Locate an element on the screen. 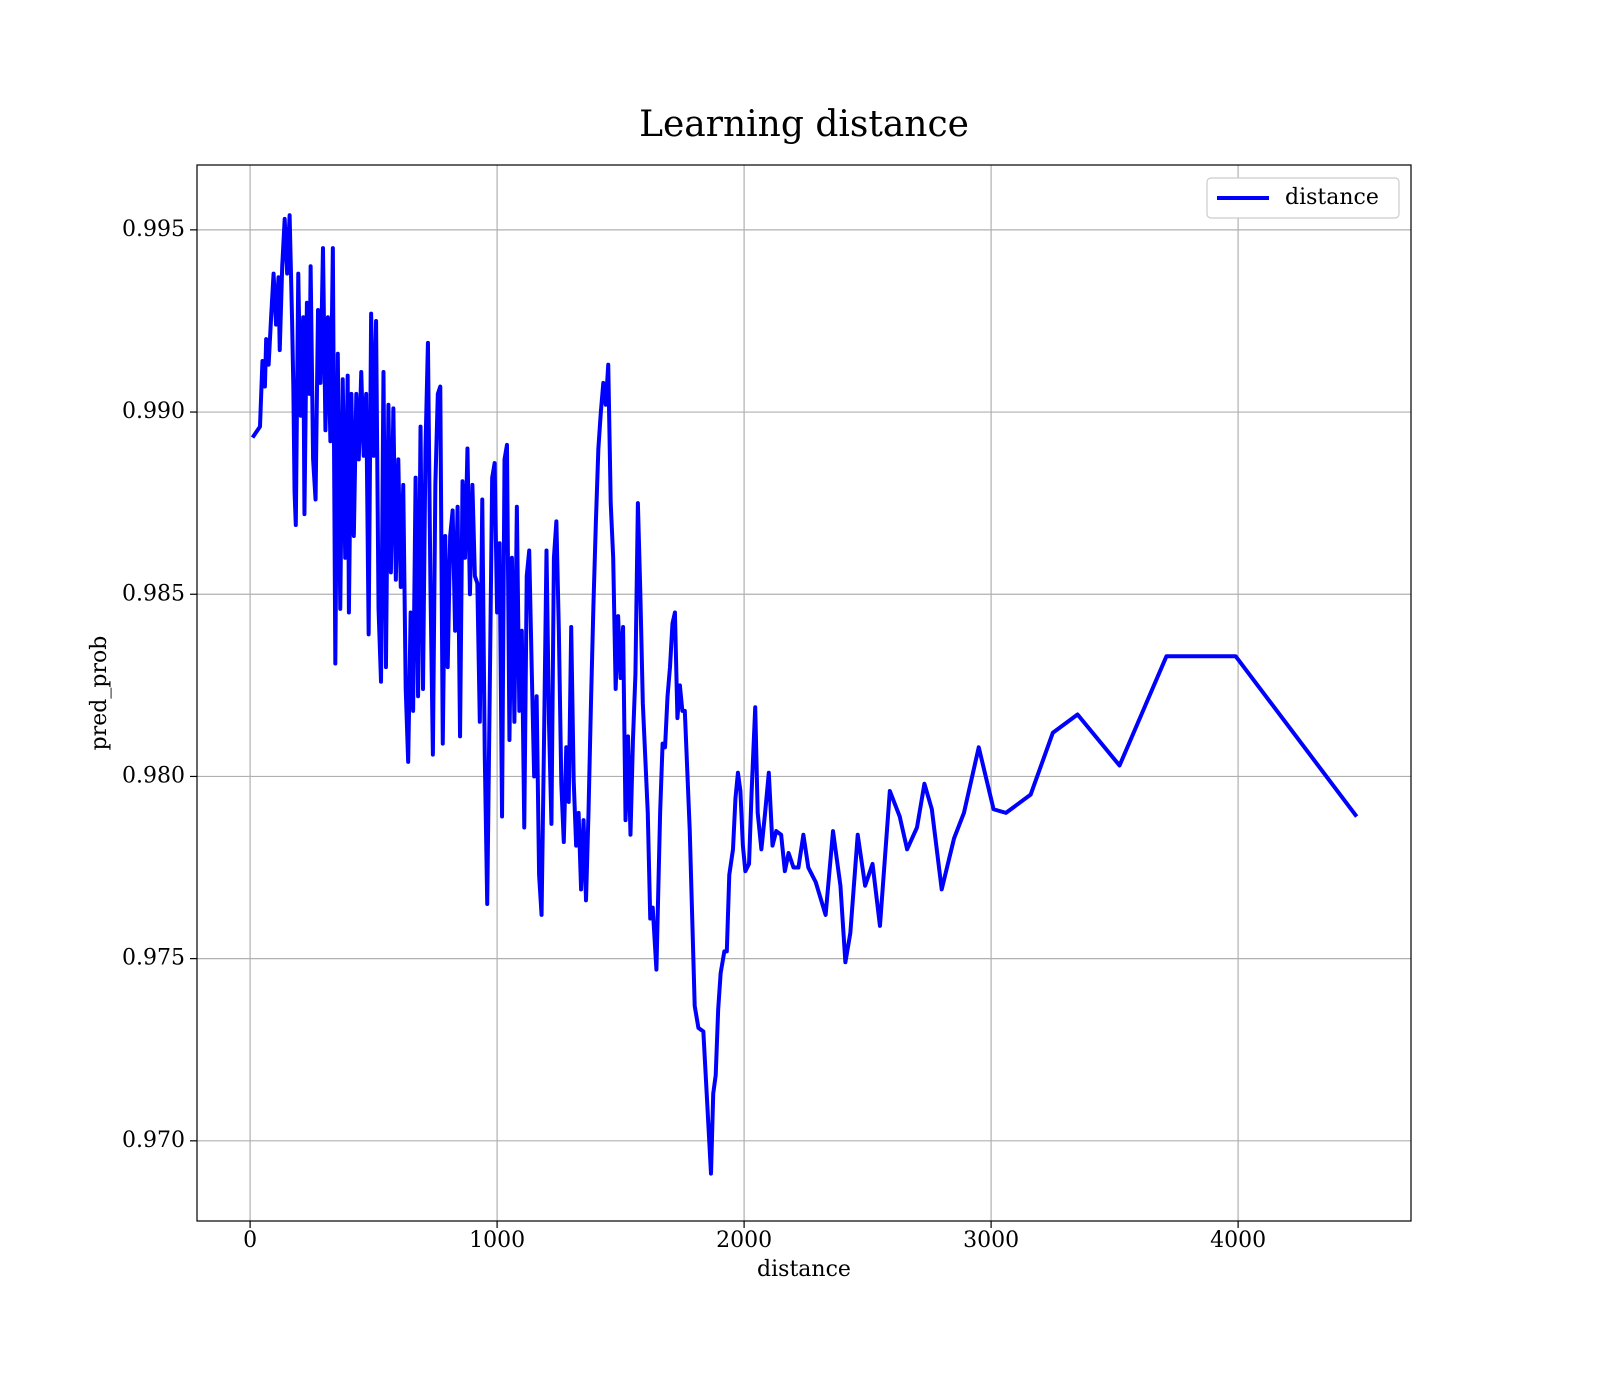  y-tick-label: 0.985 is located at coordinates (153, 593).